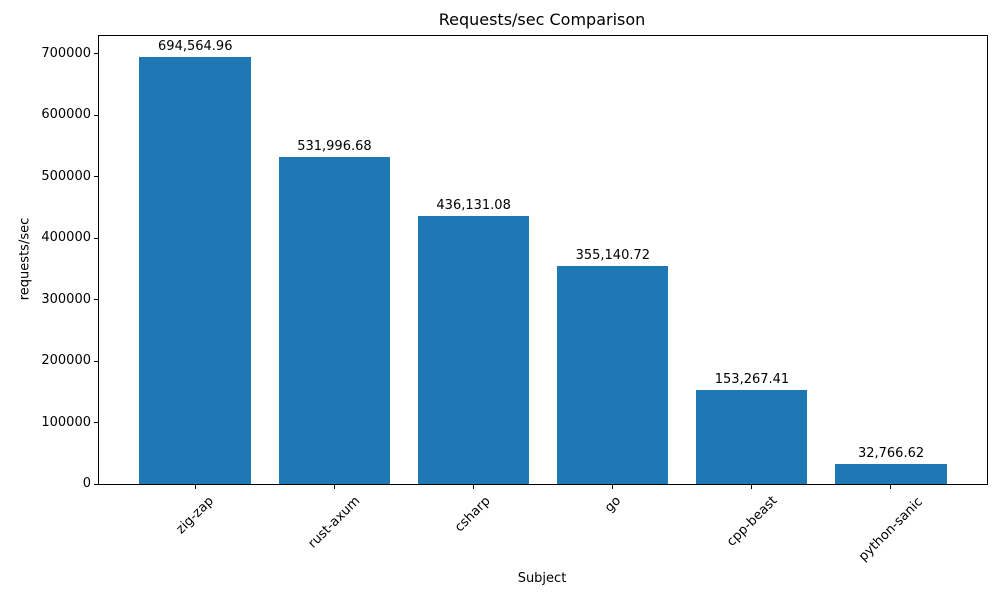 The width and height of the screenshot is (1000, 600). Describe the element at coordinates (66, 299) in the screenshot. I see `y-tick-label: 300000` at that location.